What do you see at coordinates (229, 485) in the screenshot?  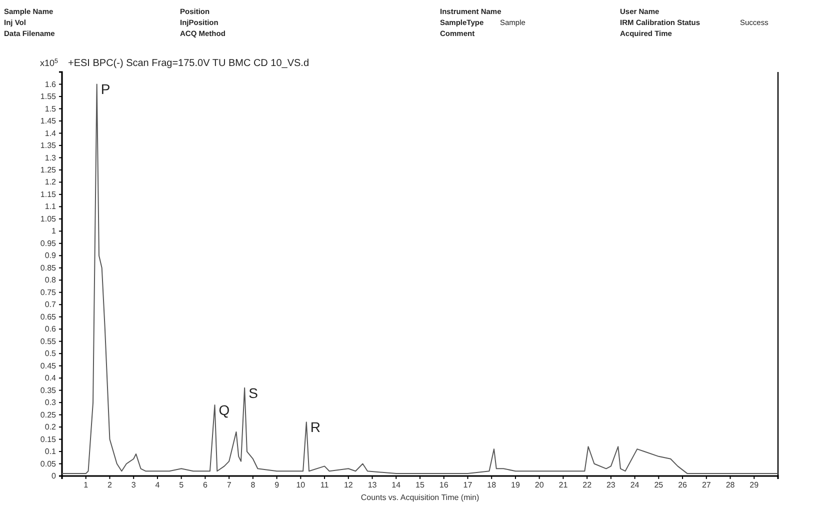 I see `x-tick-label: 7` at bounding box center [229, 485].